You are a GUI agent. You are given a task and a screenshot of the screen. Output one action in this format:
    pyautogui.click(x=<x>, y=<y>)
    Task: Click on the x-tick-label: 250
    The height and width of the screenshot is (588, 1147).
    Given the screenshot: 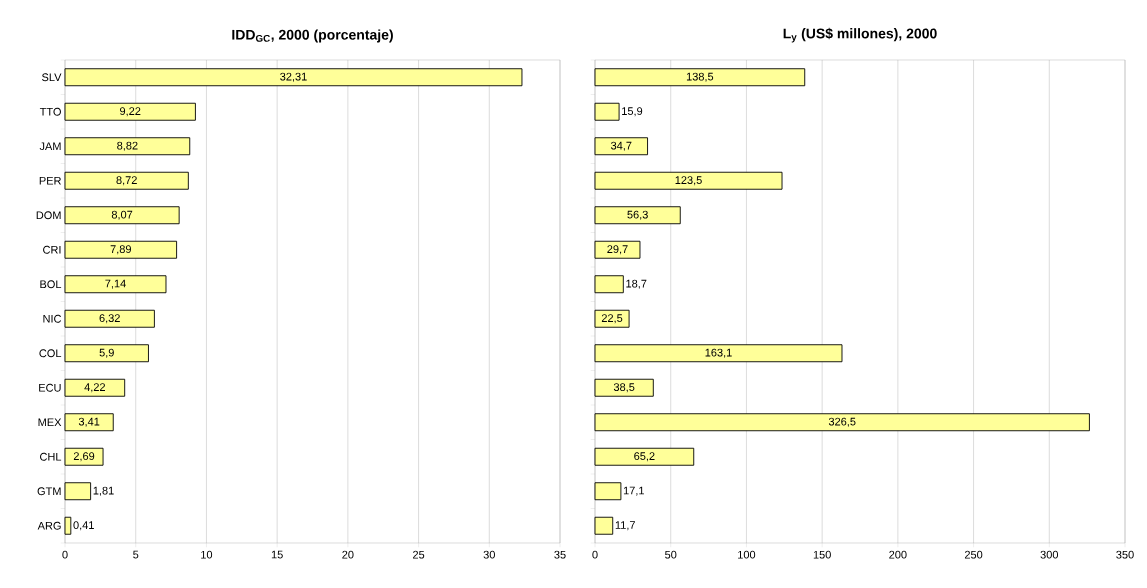 What is the action you would take?
    pyautogui.click(x=973, y=554)
    